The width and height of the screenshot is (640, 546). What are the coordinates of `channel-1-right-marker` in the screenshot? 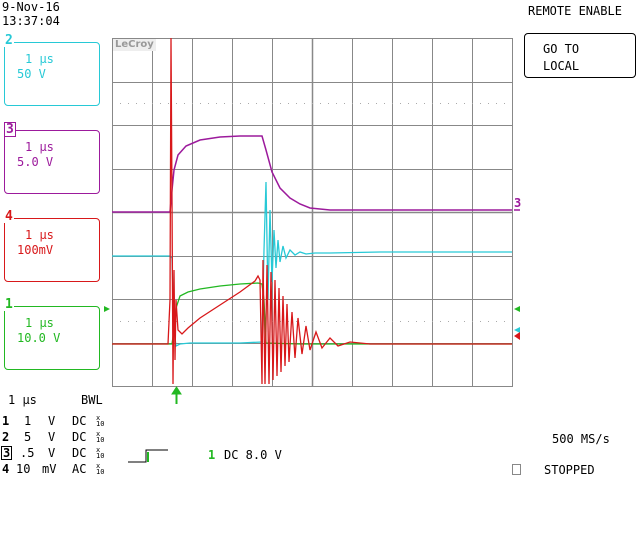 It's located at (517, 309).